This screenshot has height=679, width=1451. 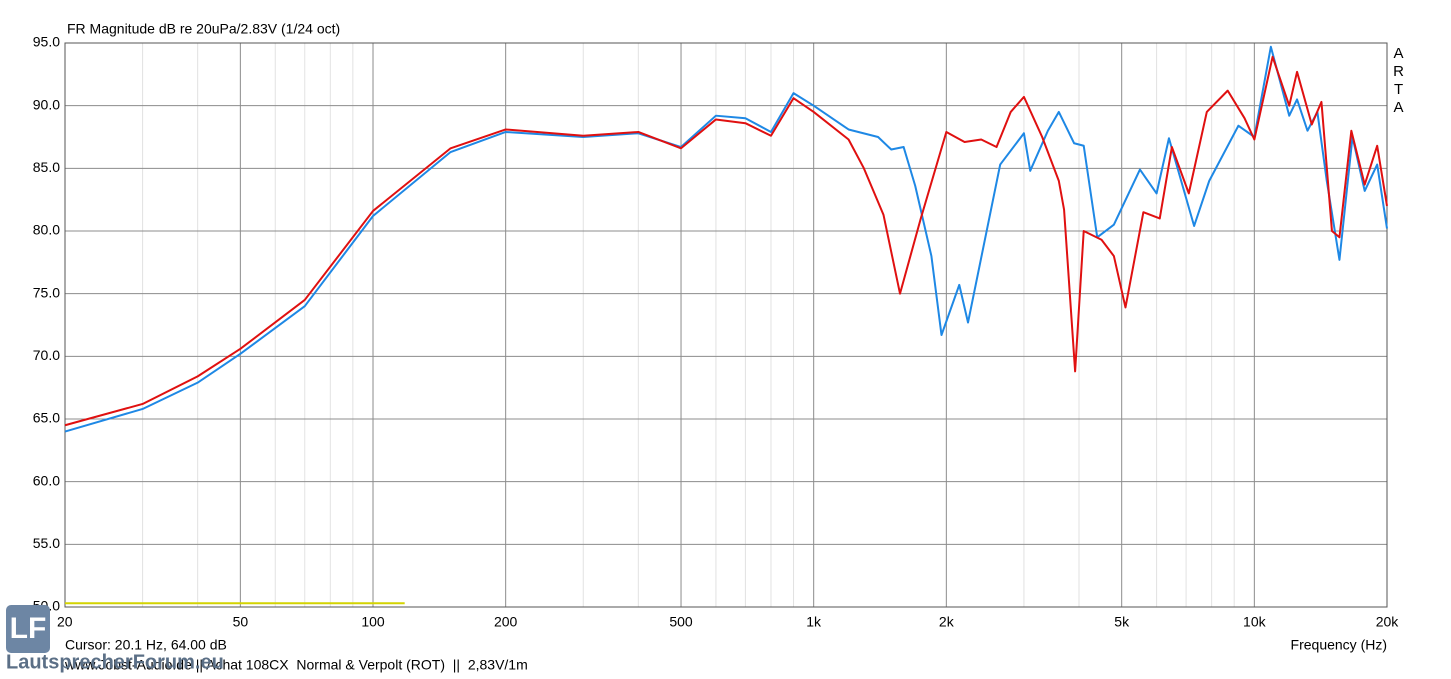 I want to click on y-tick-label: 60.0, so click(x=46, y=480).